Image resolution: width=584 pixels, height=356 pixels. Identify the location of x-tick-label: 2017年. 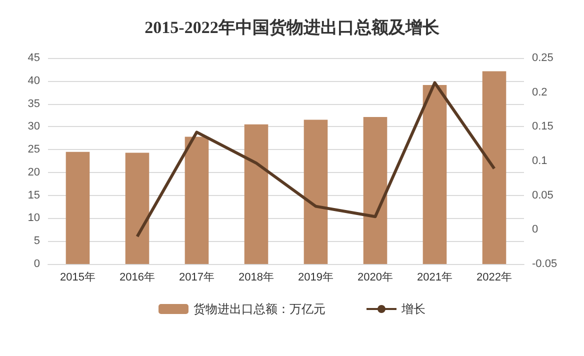
(196, 278).